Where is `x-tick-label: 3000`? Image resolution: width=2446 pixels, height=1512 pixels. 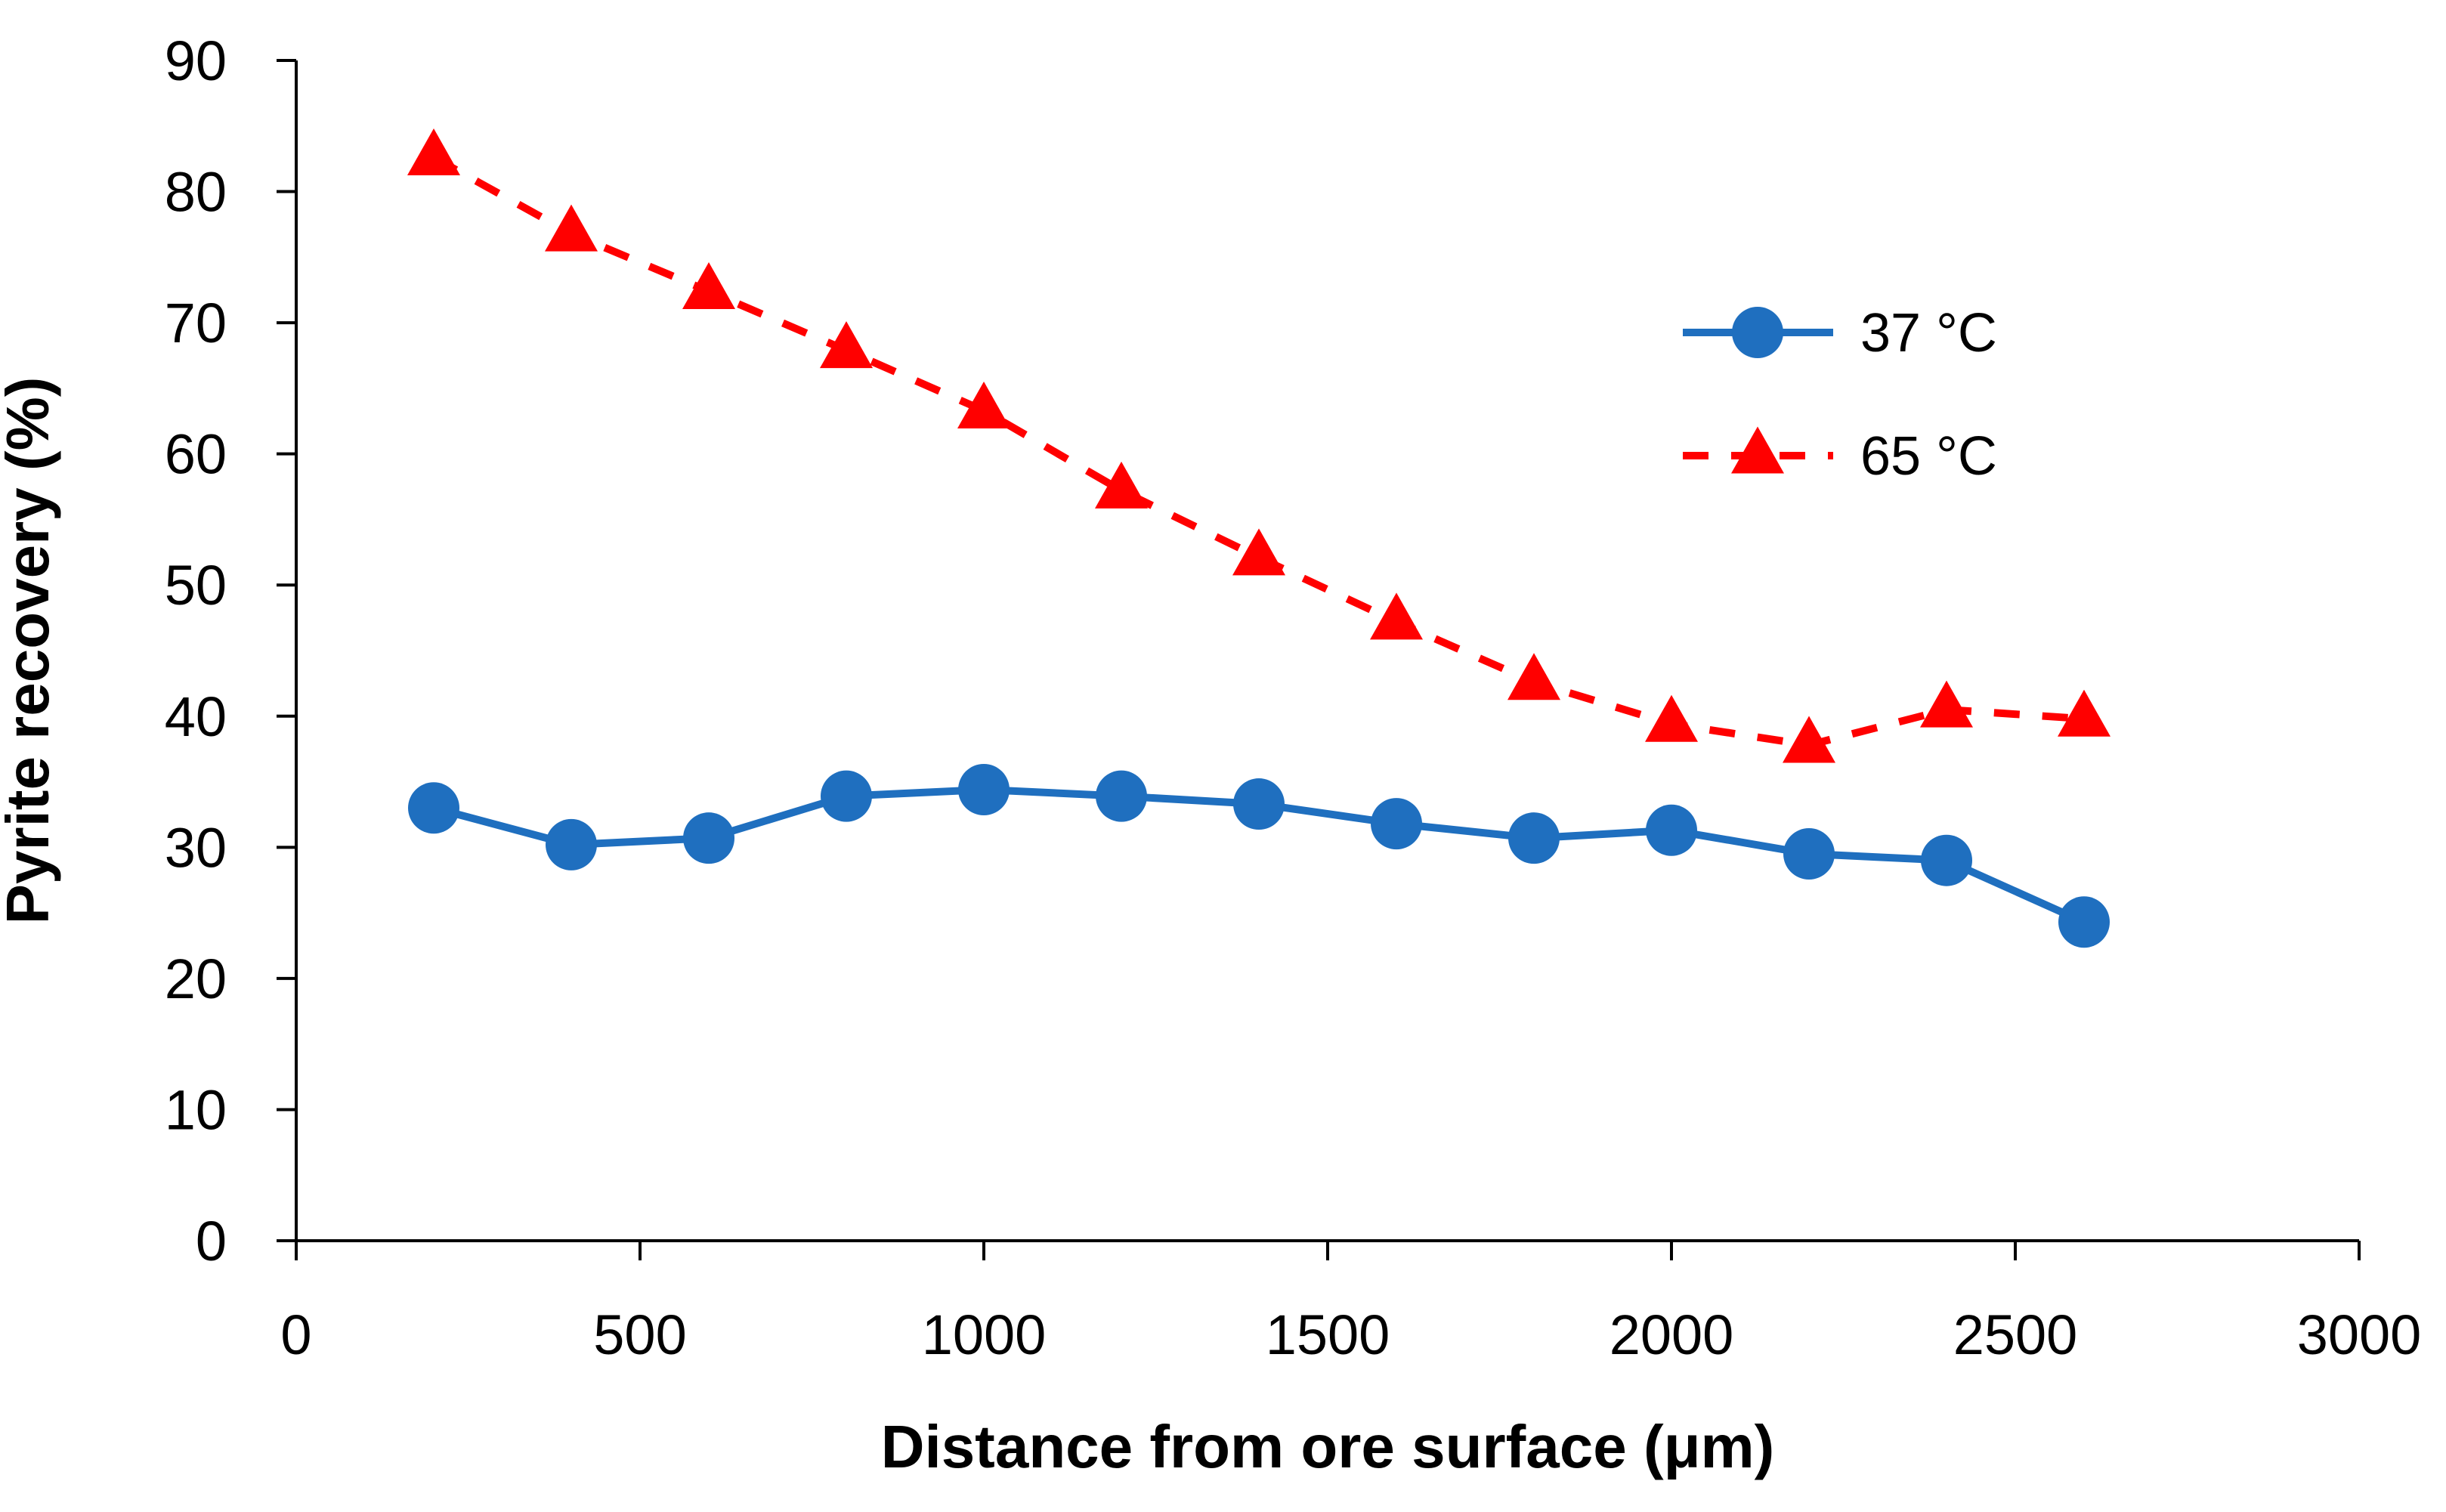
x-tick-label: 3000 is located at coordinates (2359, 1334).